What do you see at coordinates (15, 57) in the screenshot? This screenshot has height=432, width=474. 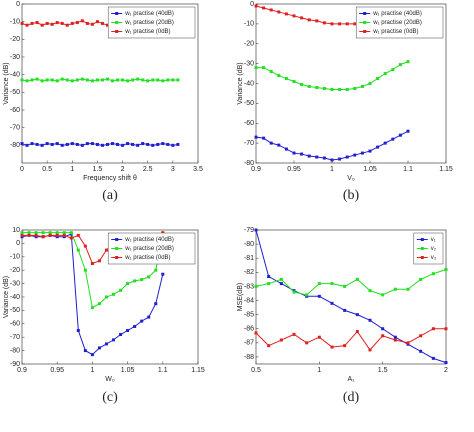 I see `y-tick-label: -30` at bounding box center [15, 57].